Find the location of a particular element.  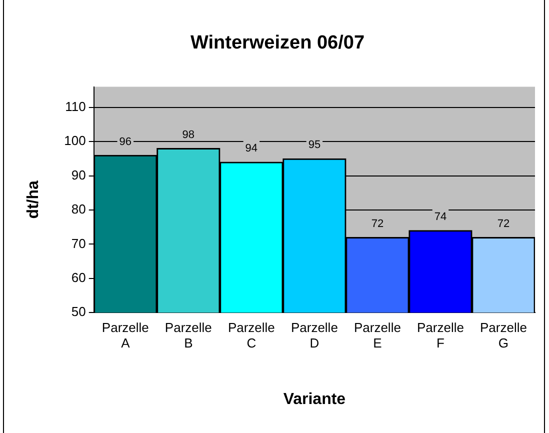

x-tick-label: Parzelle F is located at coordinates (440, 335).